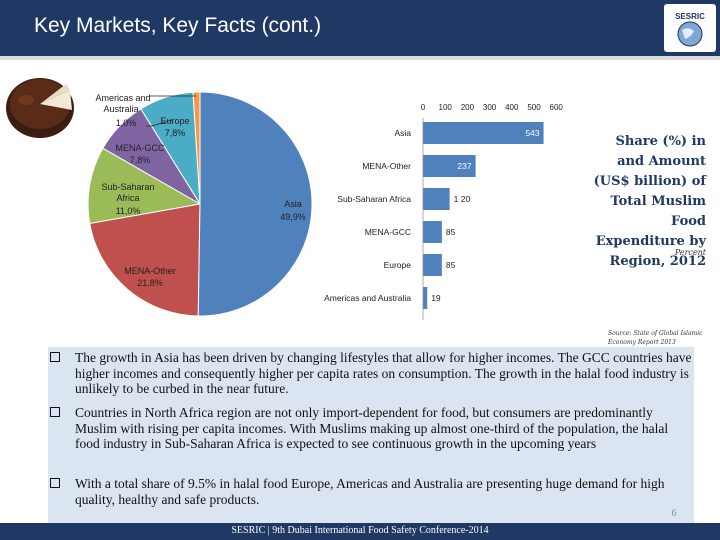 This screenshot has height=540, width=720. Describe the element at coordinates (127, 198) in the screenshot. I see `pie-label-ssa-line2: Africa` at that location.